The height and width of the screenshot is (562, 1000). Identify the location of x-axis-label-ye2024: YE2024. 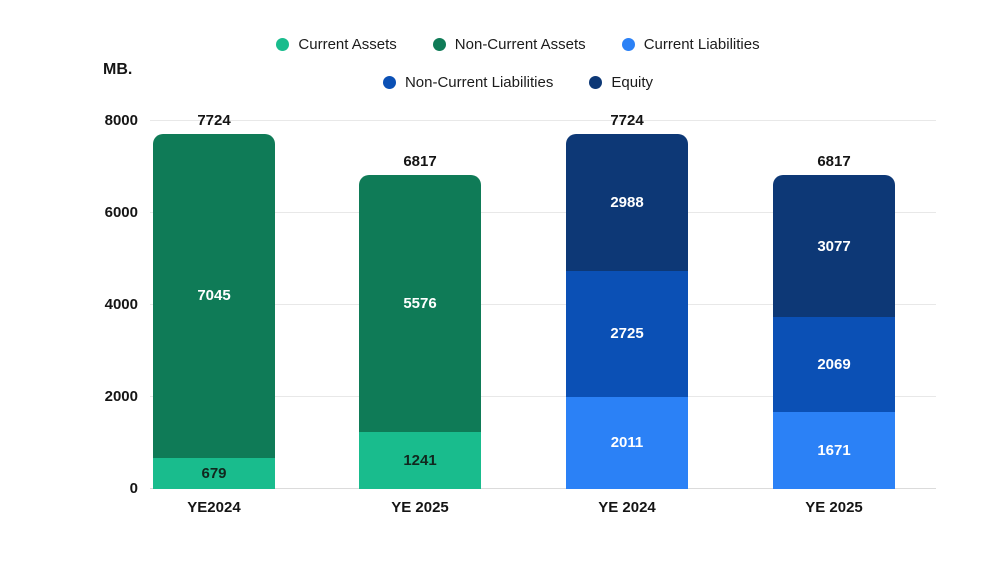
(214, 507).